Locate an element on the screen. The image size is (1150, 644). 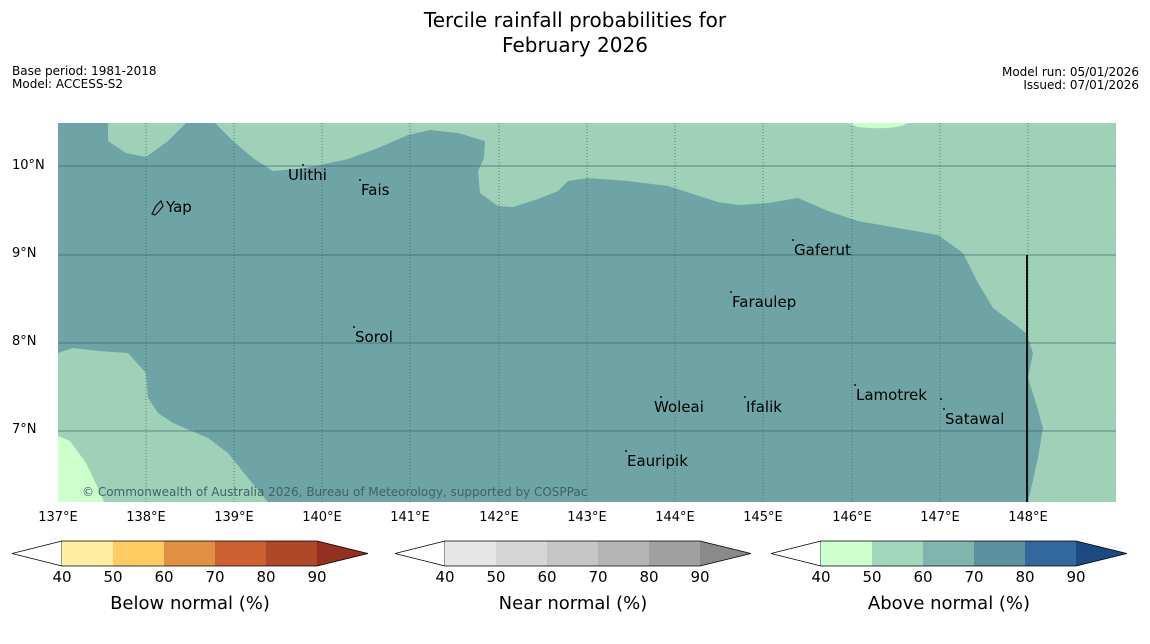
near-tick-40: 40 is located at coordinates (445, 577).